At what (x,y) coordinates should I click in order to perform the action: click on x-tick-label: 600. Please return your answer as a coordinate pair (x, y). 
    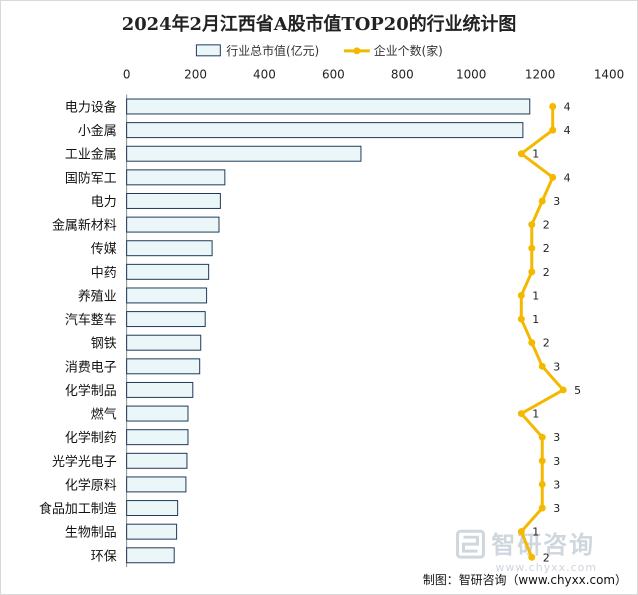
    Looking at the image, I should click on (333, 75).